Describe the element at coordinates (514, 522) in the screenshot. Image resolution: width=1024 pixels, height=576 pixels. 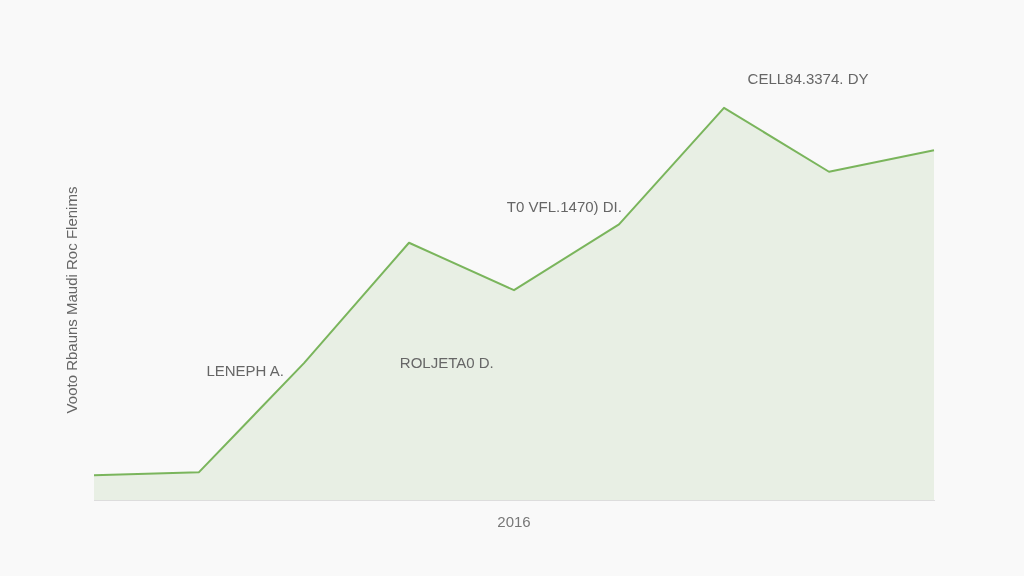
I see `x-axis-title: 2016` at that location.